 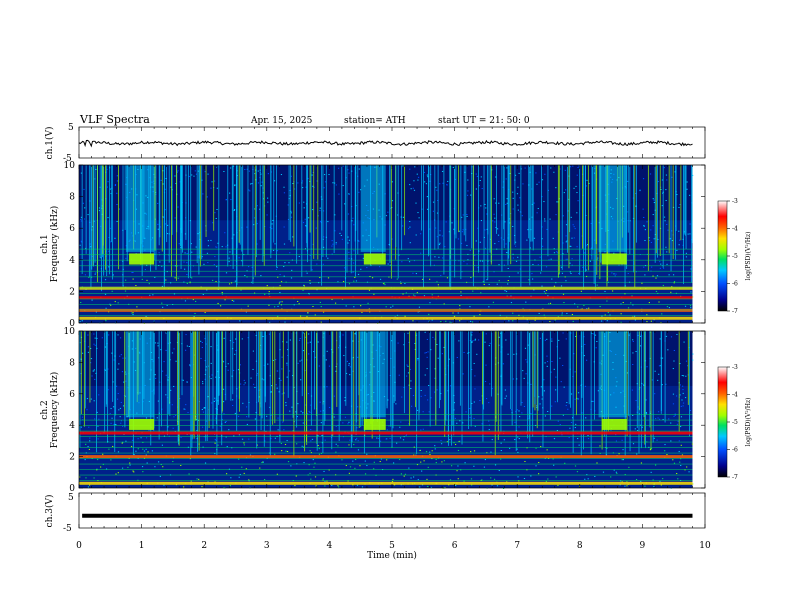 What do you see at coordinates (386, 271) in the screenshot?
I see `frequency-band` at bounding box center [386, 271].